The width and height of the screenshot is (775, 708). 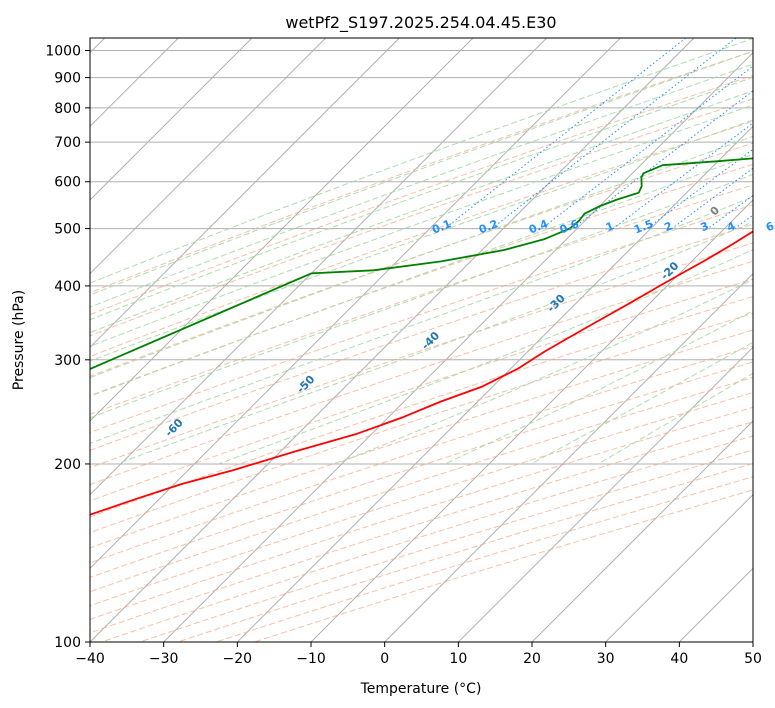 What do you see at coordinates (67, 143) in the screenshot?
I see `y-tick-label: 700` at bounding box center [67, 143].